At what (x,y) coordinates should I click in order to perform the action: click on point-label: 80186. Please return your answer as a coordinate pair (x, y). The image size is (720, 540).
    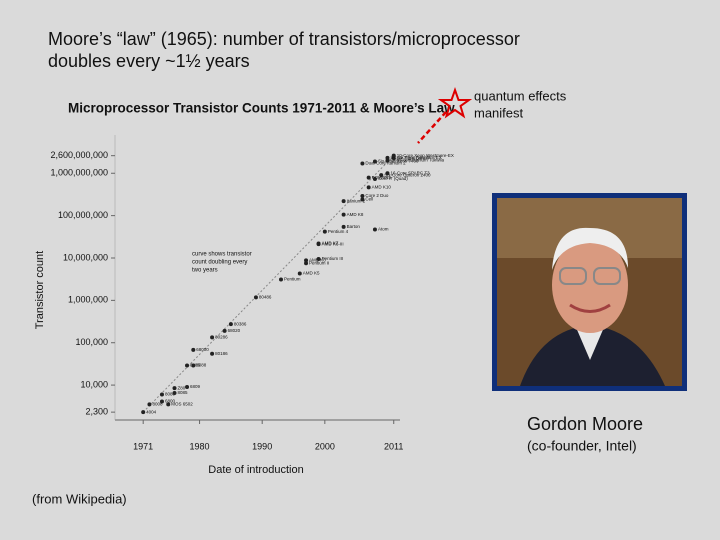
    Looking at the image, I should click on (221, 353).